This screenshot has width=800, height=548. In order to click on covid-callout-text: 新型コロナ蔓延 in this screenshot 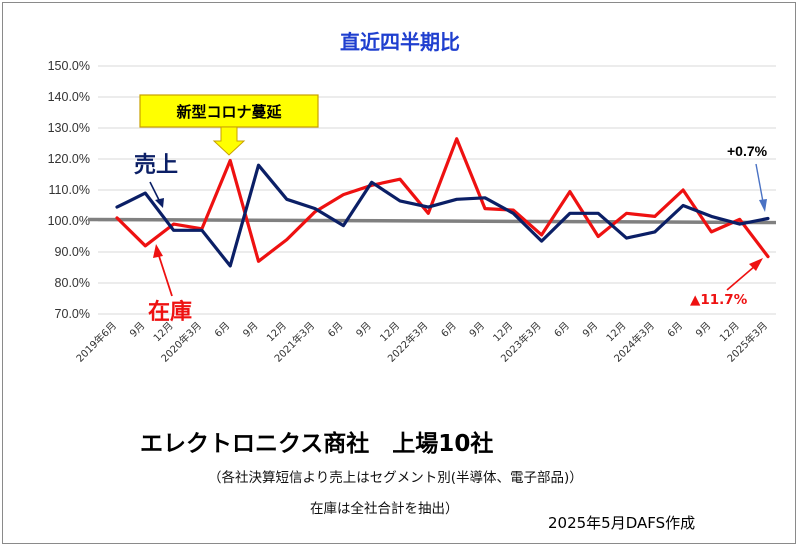, I will do `click(229, 112)`.